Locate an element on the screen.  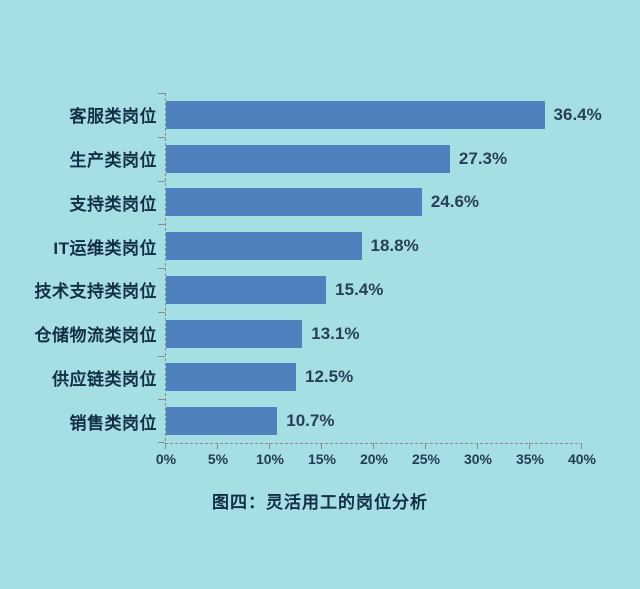
value-label: 36.4% is located at coordinates (577, 114).